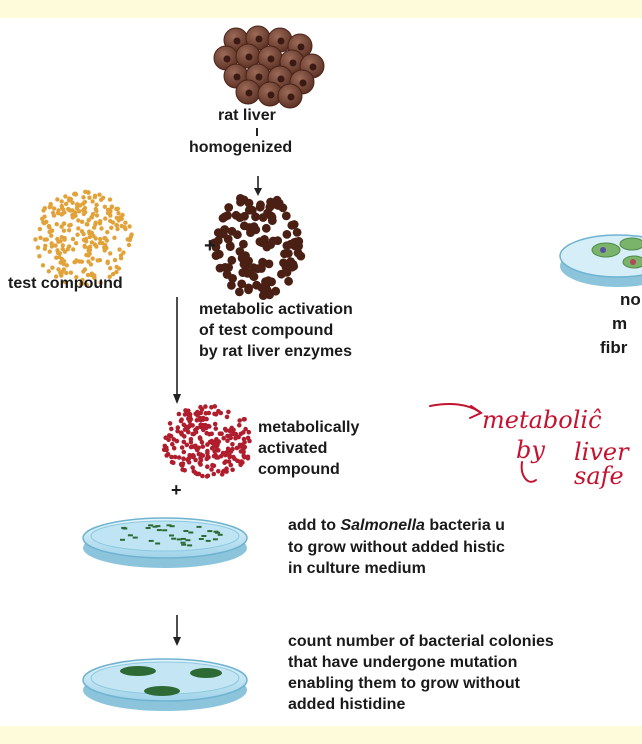 Image resolution: width=642 pixels, height=744 pixels. What do you see at coordinates (299, 469) in the screenshot?
I see `activated-line-3: compound` at bounding box center [299, 469].